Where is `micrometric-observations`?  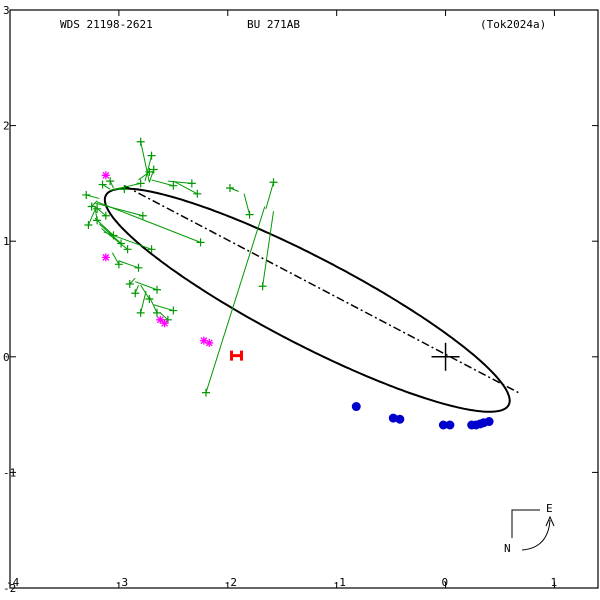
micrometric-observations is located at coordinates (180, 267).